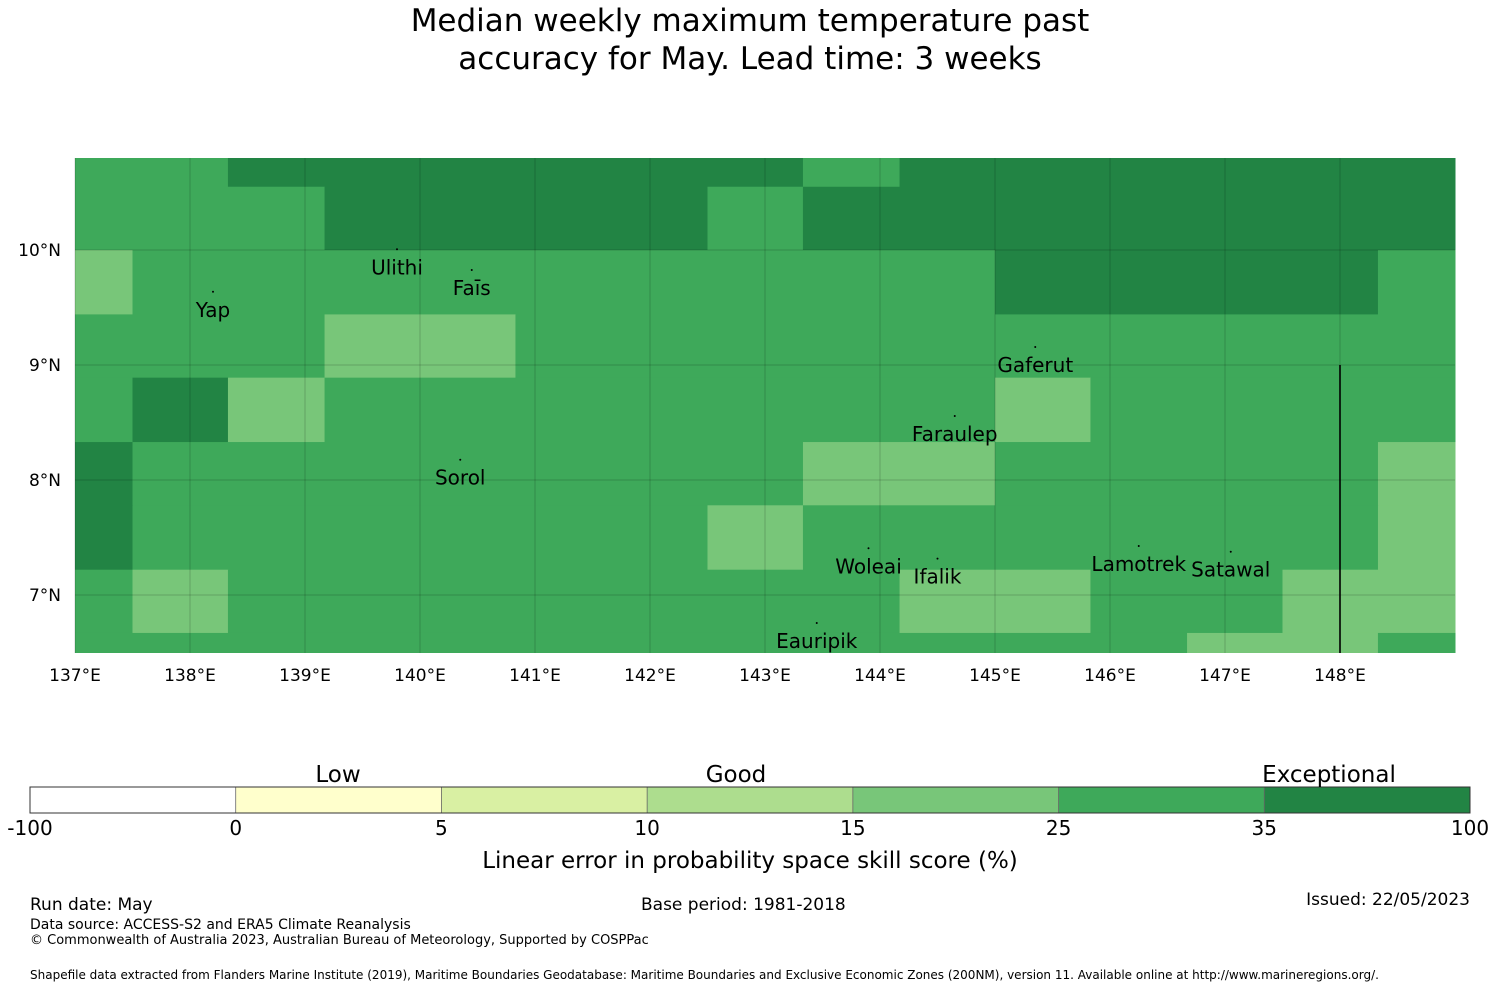  What do you see at coordinates (45, 481) in the screenshot?
I see `lat-tick-label: 8°N` at bounding box center [45, 481].